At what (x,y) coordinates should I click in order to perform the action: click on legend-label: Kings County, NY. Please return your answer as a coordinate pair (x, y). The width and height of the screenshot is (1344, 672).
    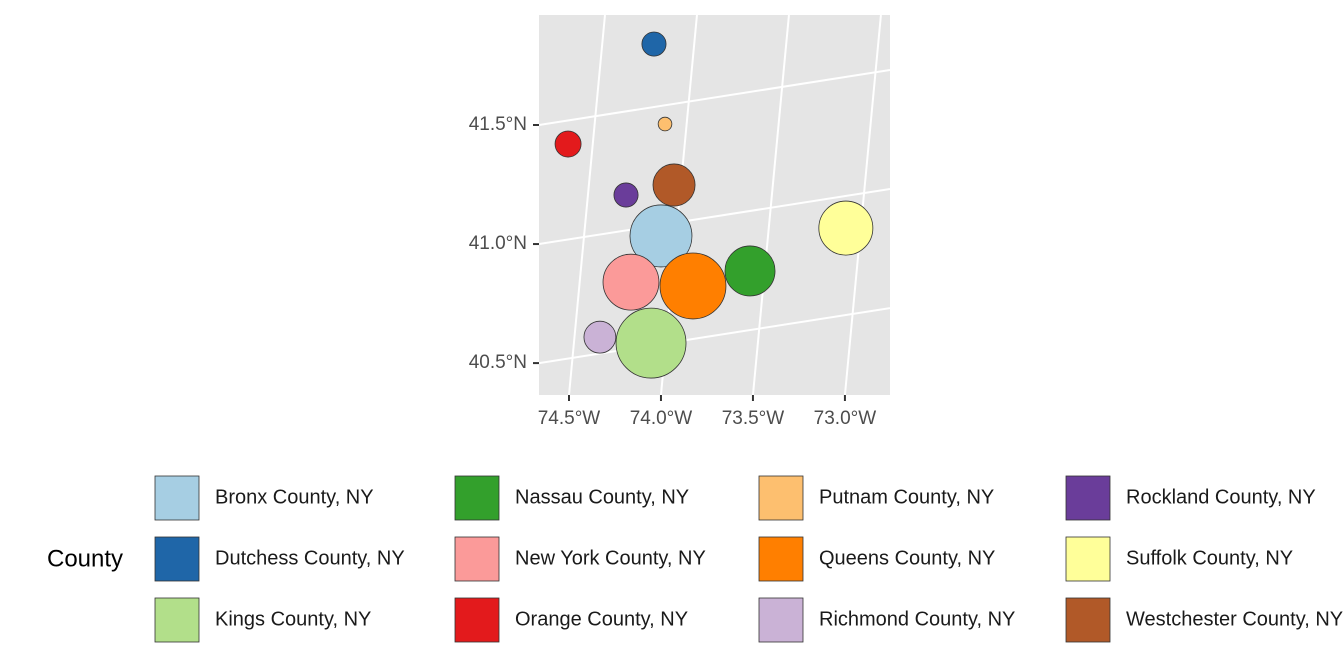
    Looking at the image, I should click on (293, 619).